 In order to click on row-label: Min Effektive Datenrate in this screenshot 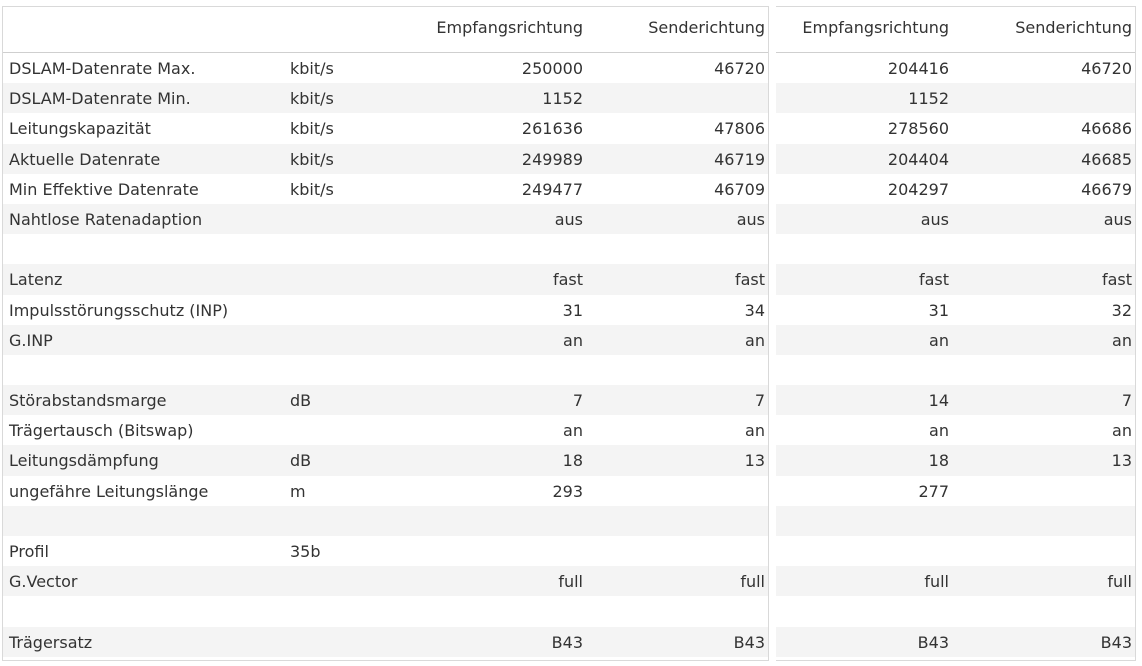, I will do `click(104, 189)`.